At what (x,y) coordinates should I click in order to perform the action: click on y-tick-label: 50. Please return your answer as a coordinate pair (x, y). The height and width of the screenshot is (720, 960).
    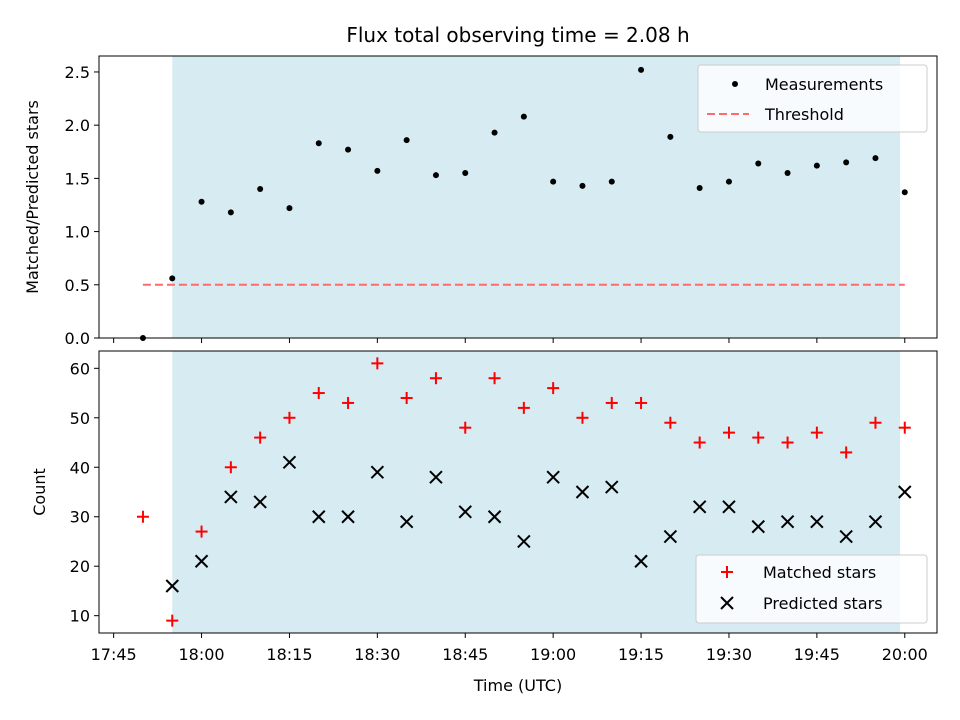
    Looking at the image, I should click on (80, 418).